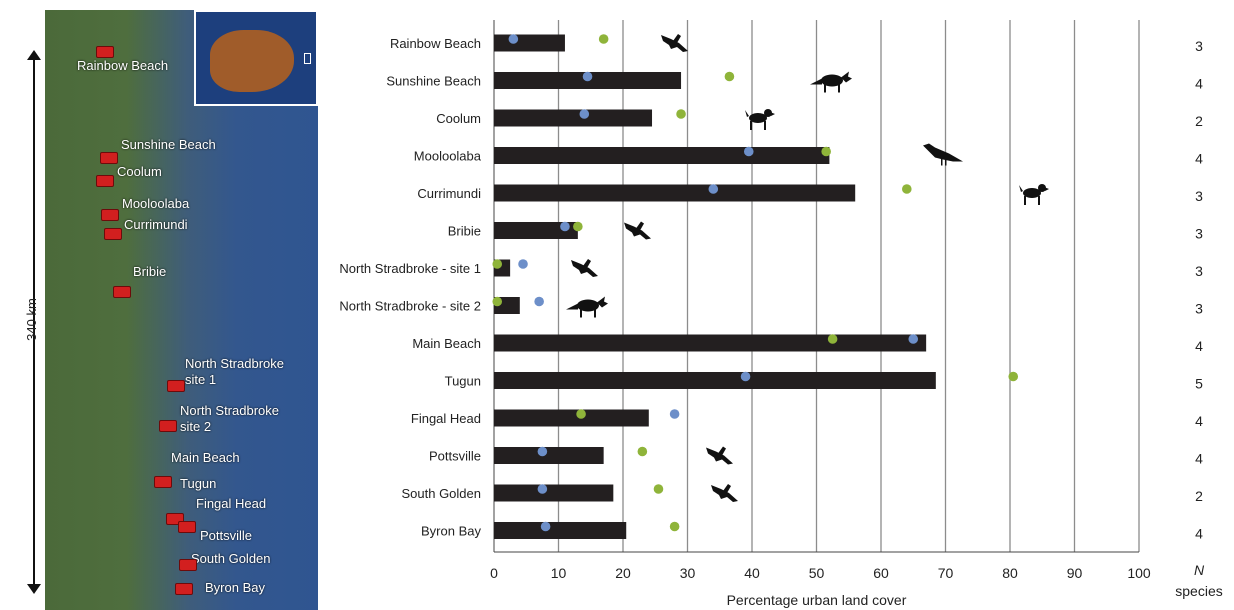 The width and height of the screenshot is (1234, 610). Describe the element at coordinates (307, 58) in the screenshot. I see `study-area-box` at that location.